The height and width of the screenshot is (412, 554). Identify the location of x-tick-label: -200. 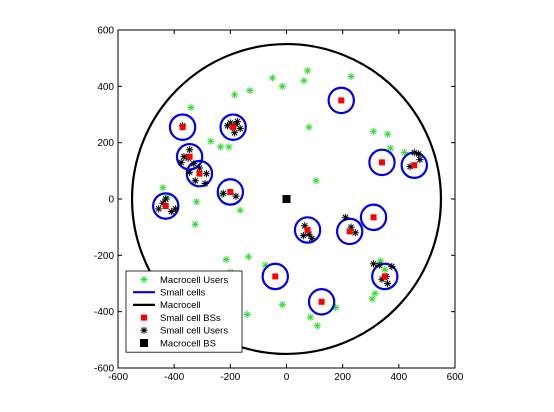
(230, 377).